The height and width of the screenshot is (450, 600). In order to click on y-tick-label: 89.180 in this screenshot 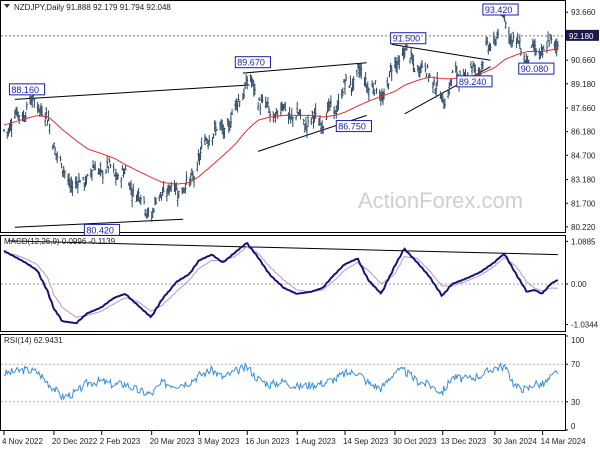, I will do `click(583, 84)`.